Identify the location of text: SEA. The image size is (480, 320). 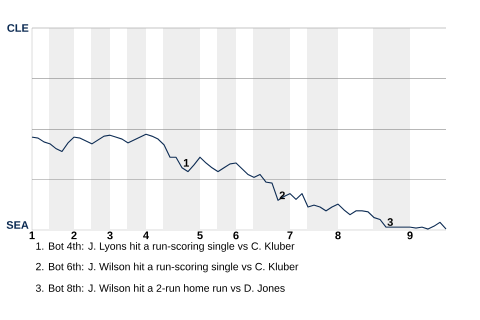
(17, 225).